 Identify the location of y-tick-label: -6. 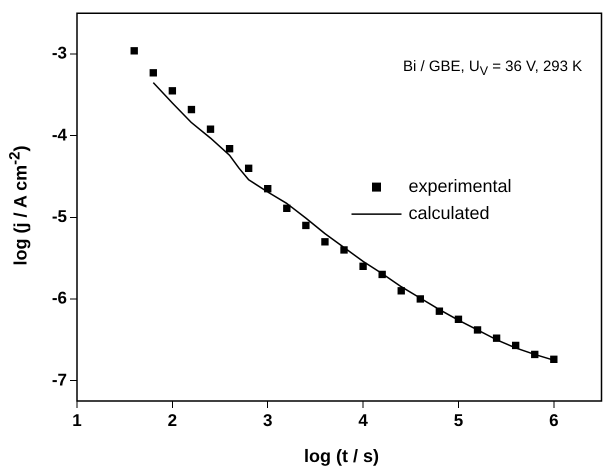
(59, 298).